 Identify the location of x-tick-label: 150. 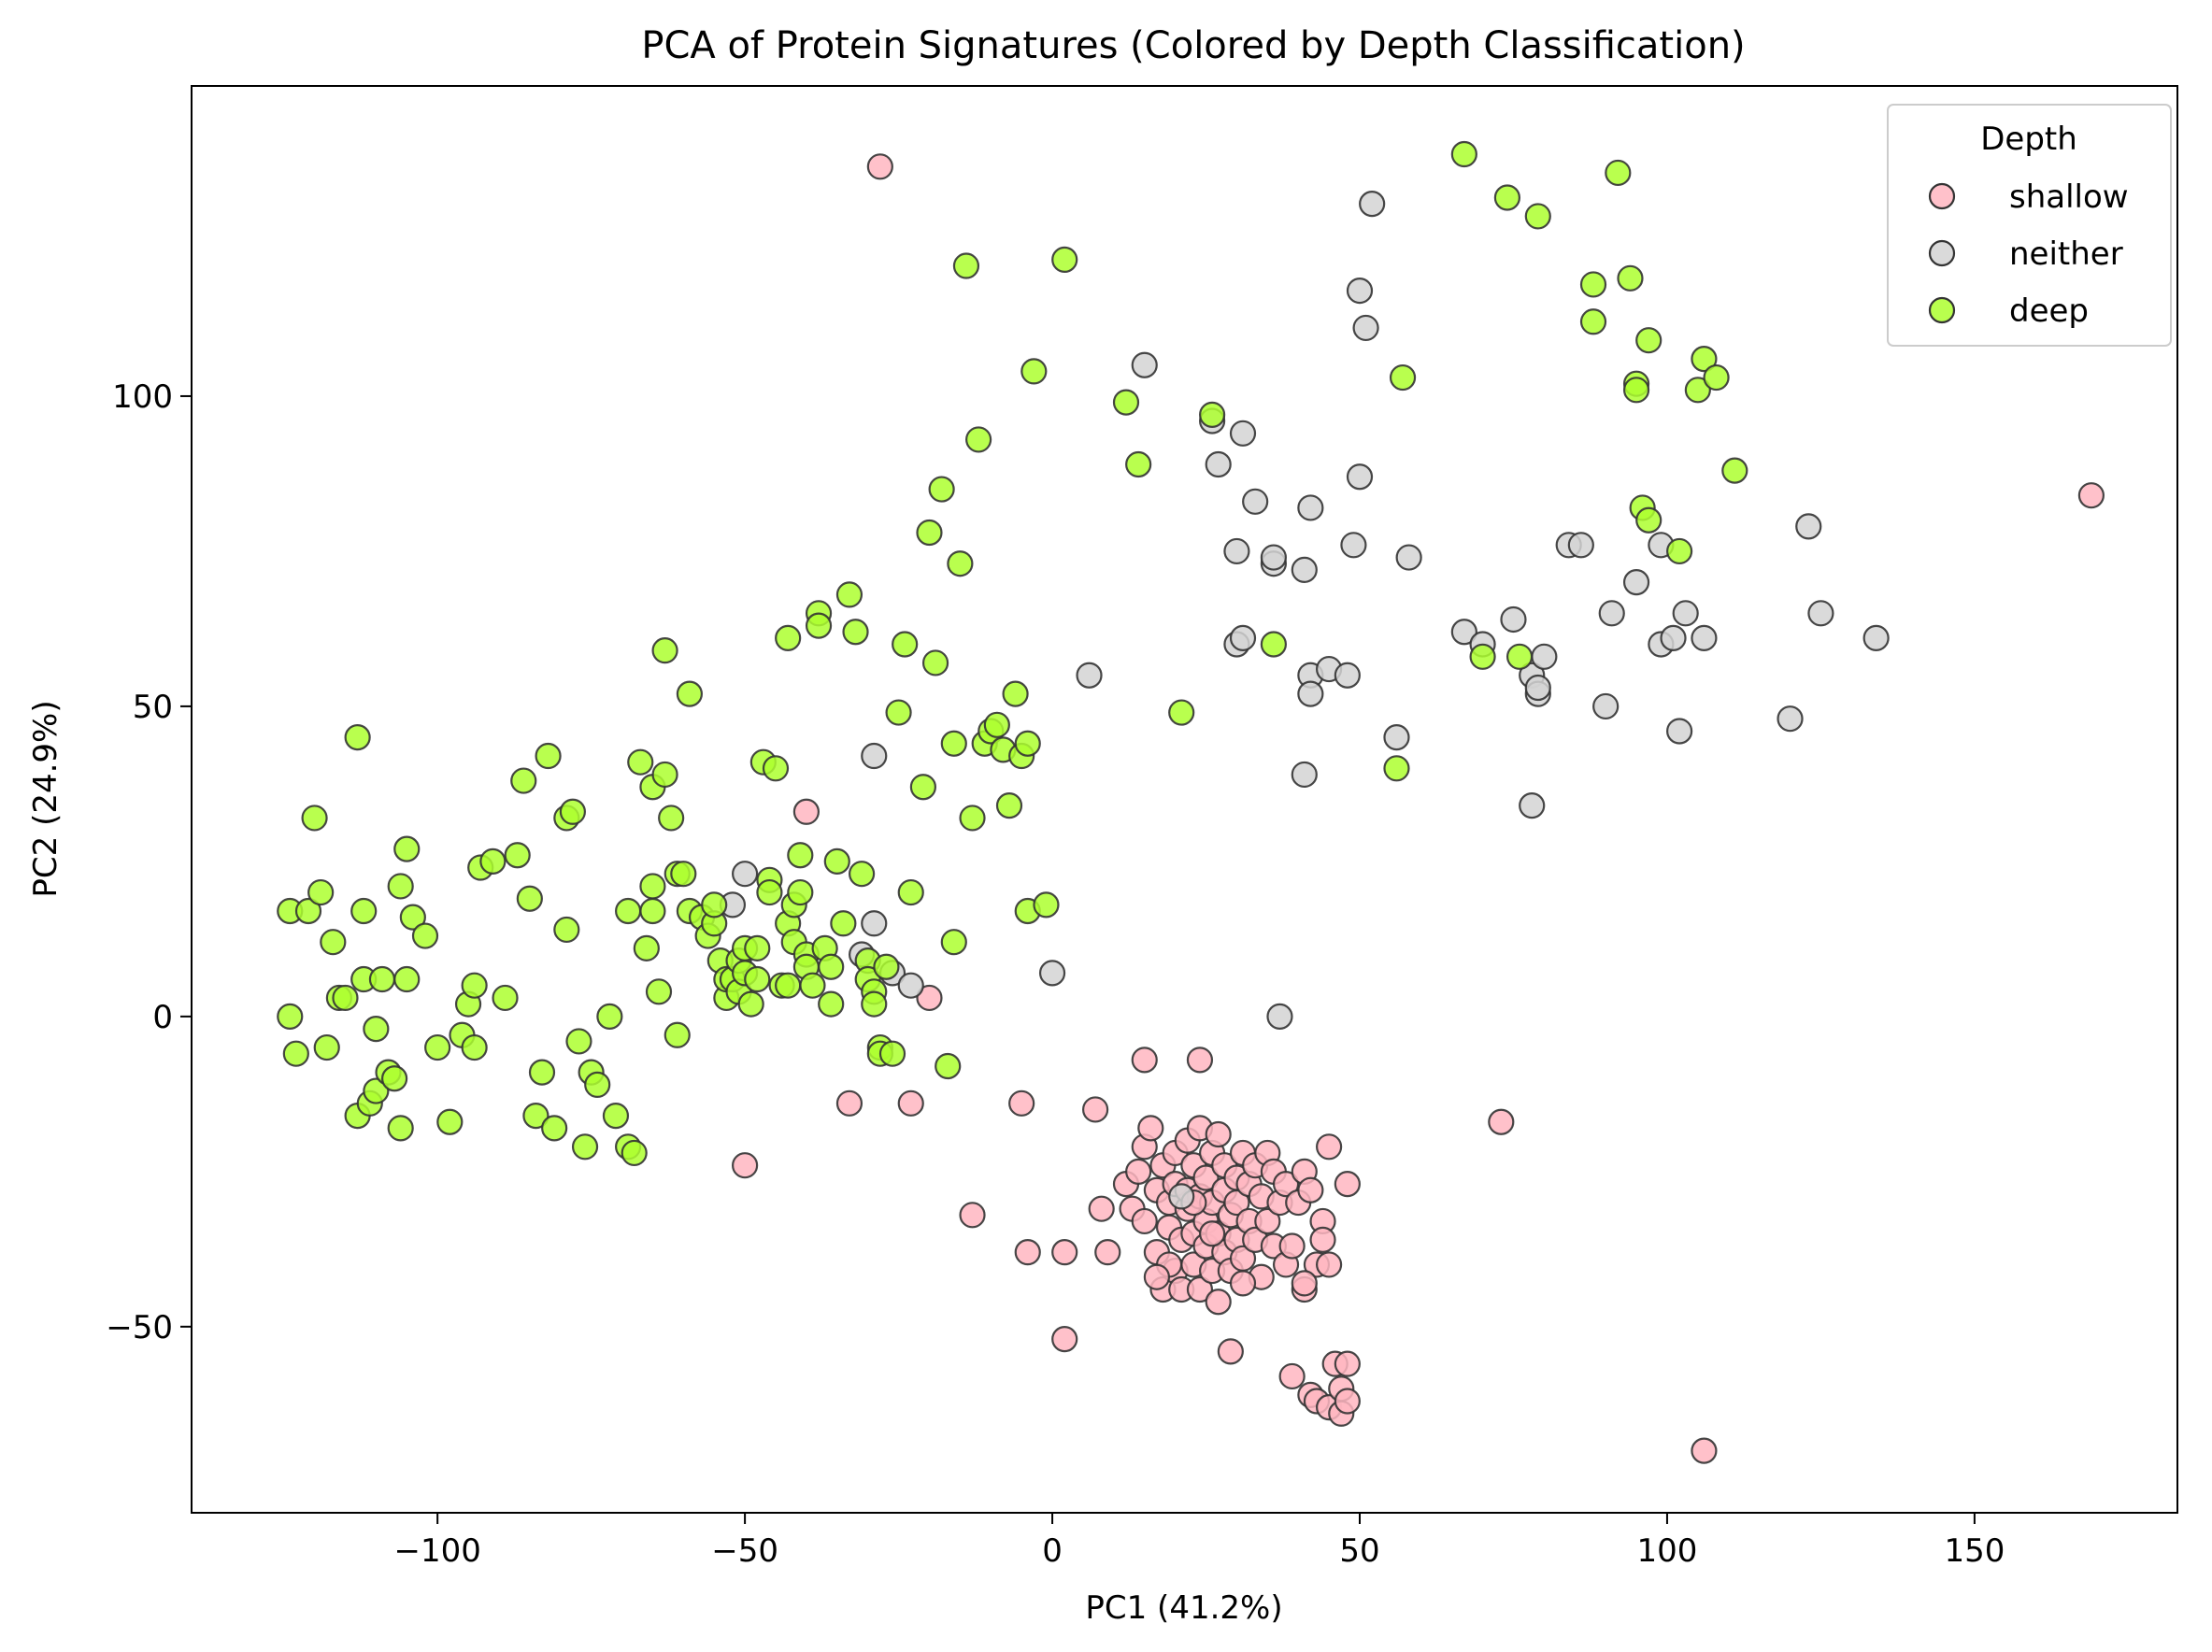
(1974, 1551).